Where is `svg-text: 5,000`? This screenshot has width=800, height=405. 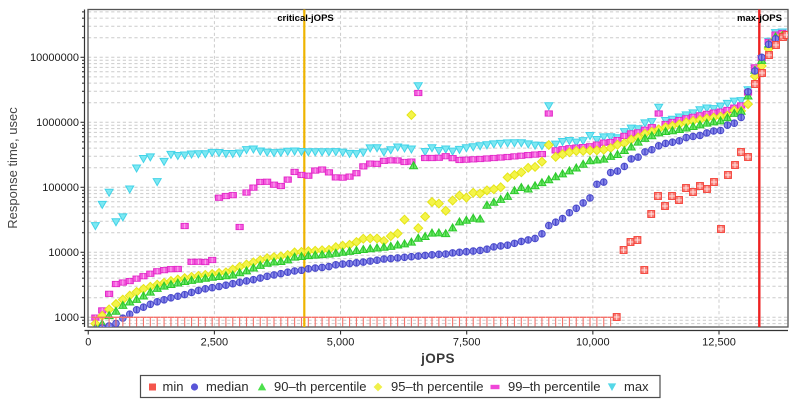
svg-text: 5,000 is located at coordinates (341, 343).